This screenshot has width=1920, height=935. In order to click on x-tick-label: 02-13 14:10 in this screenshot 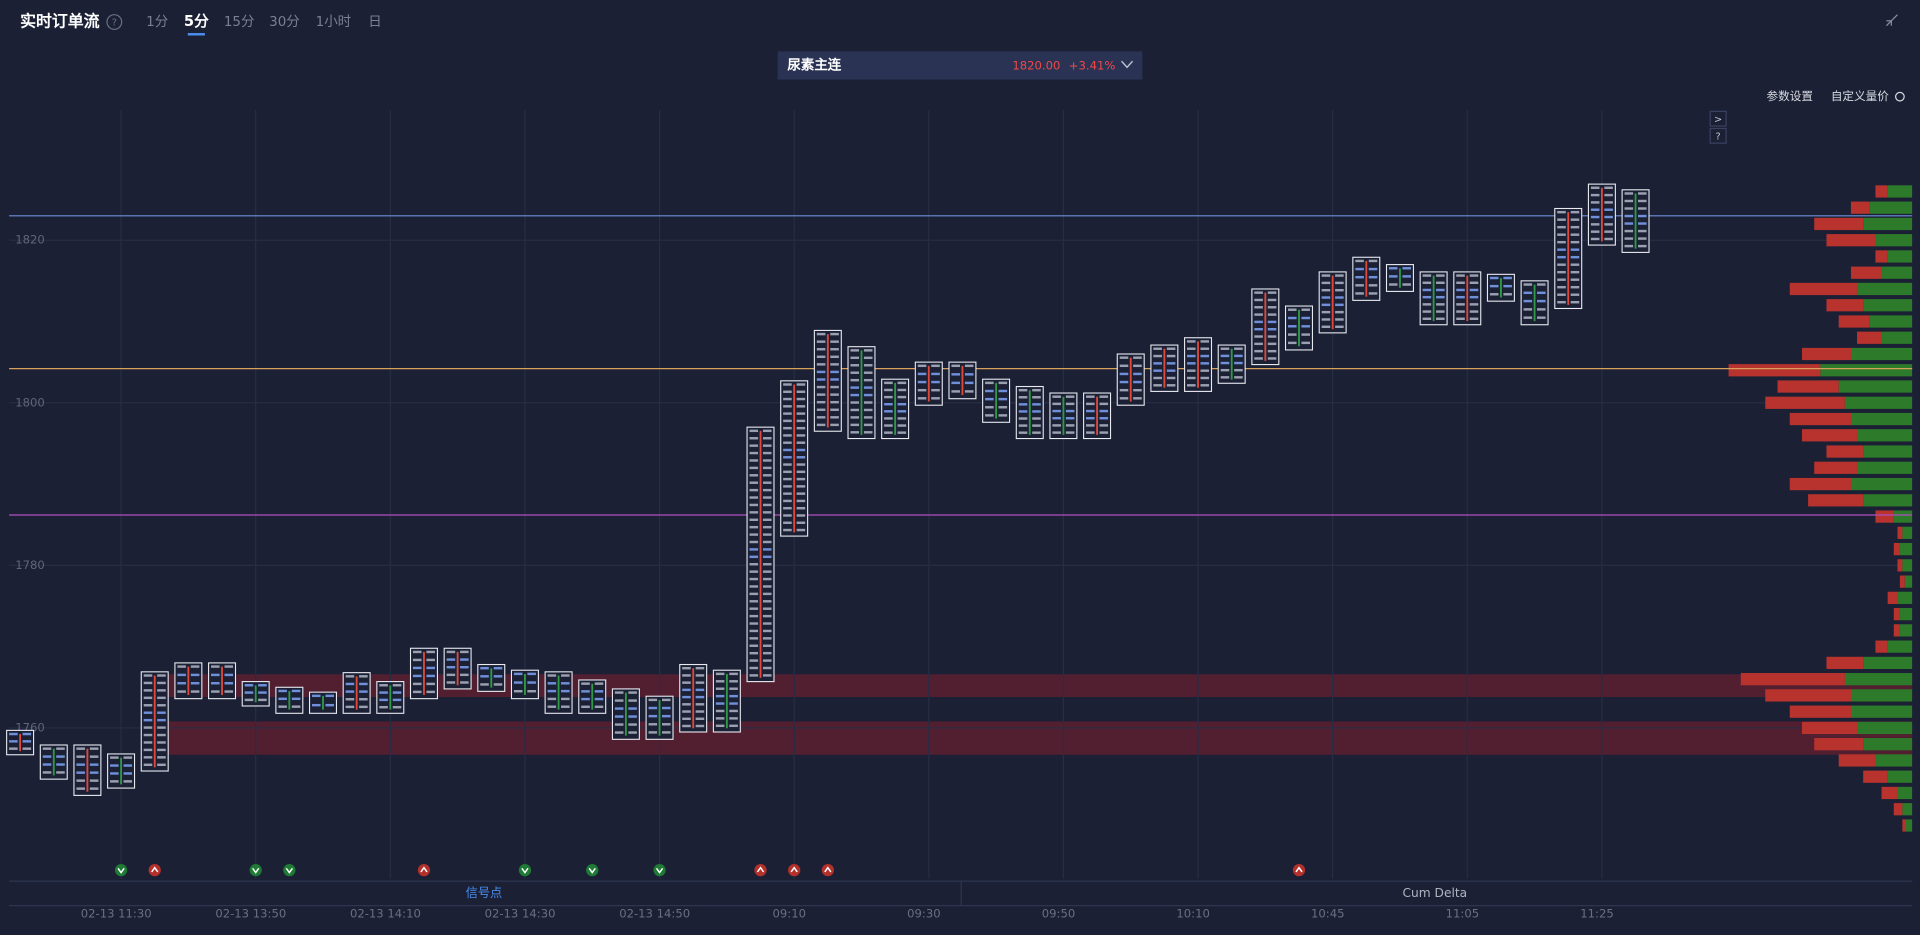, I will do `click(385, 914)`.